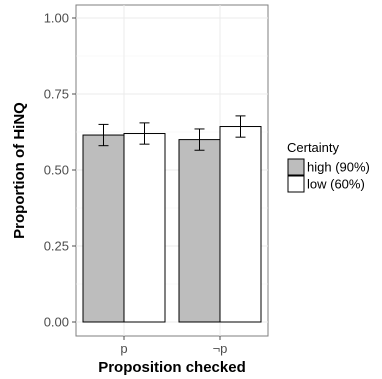 The image size is (382, 379). Describe the element at coordinates (56, 18) in the screenshot. I see `y-tick-label: 1.00` at that location.